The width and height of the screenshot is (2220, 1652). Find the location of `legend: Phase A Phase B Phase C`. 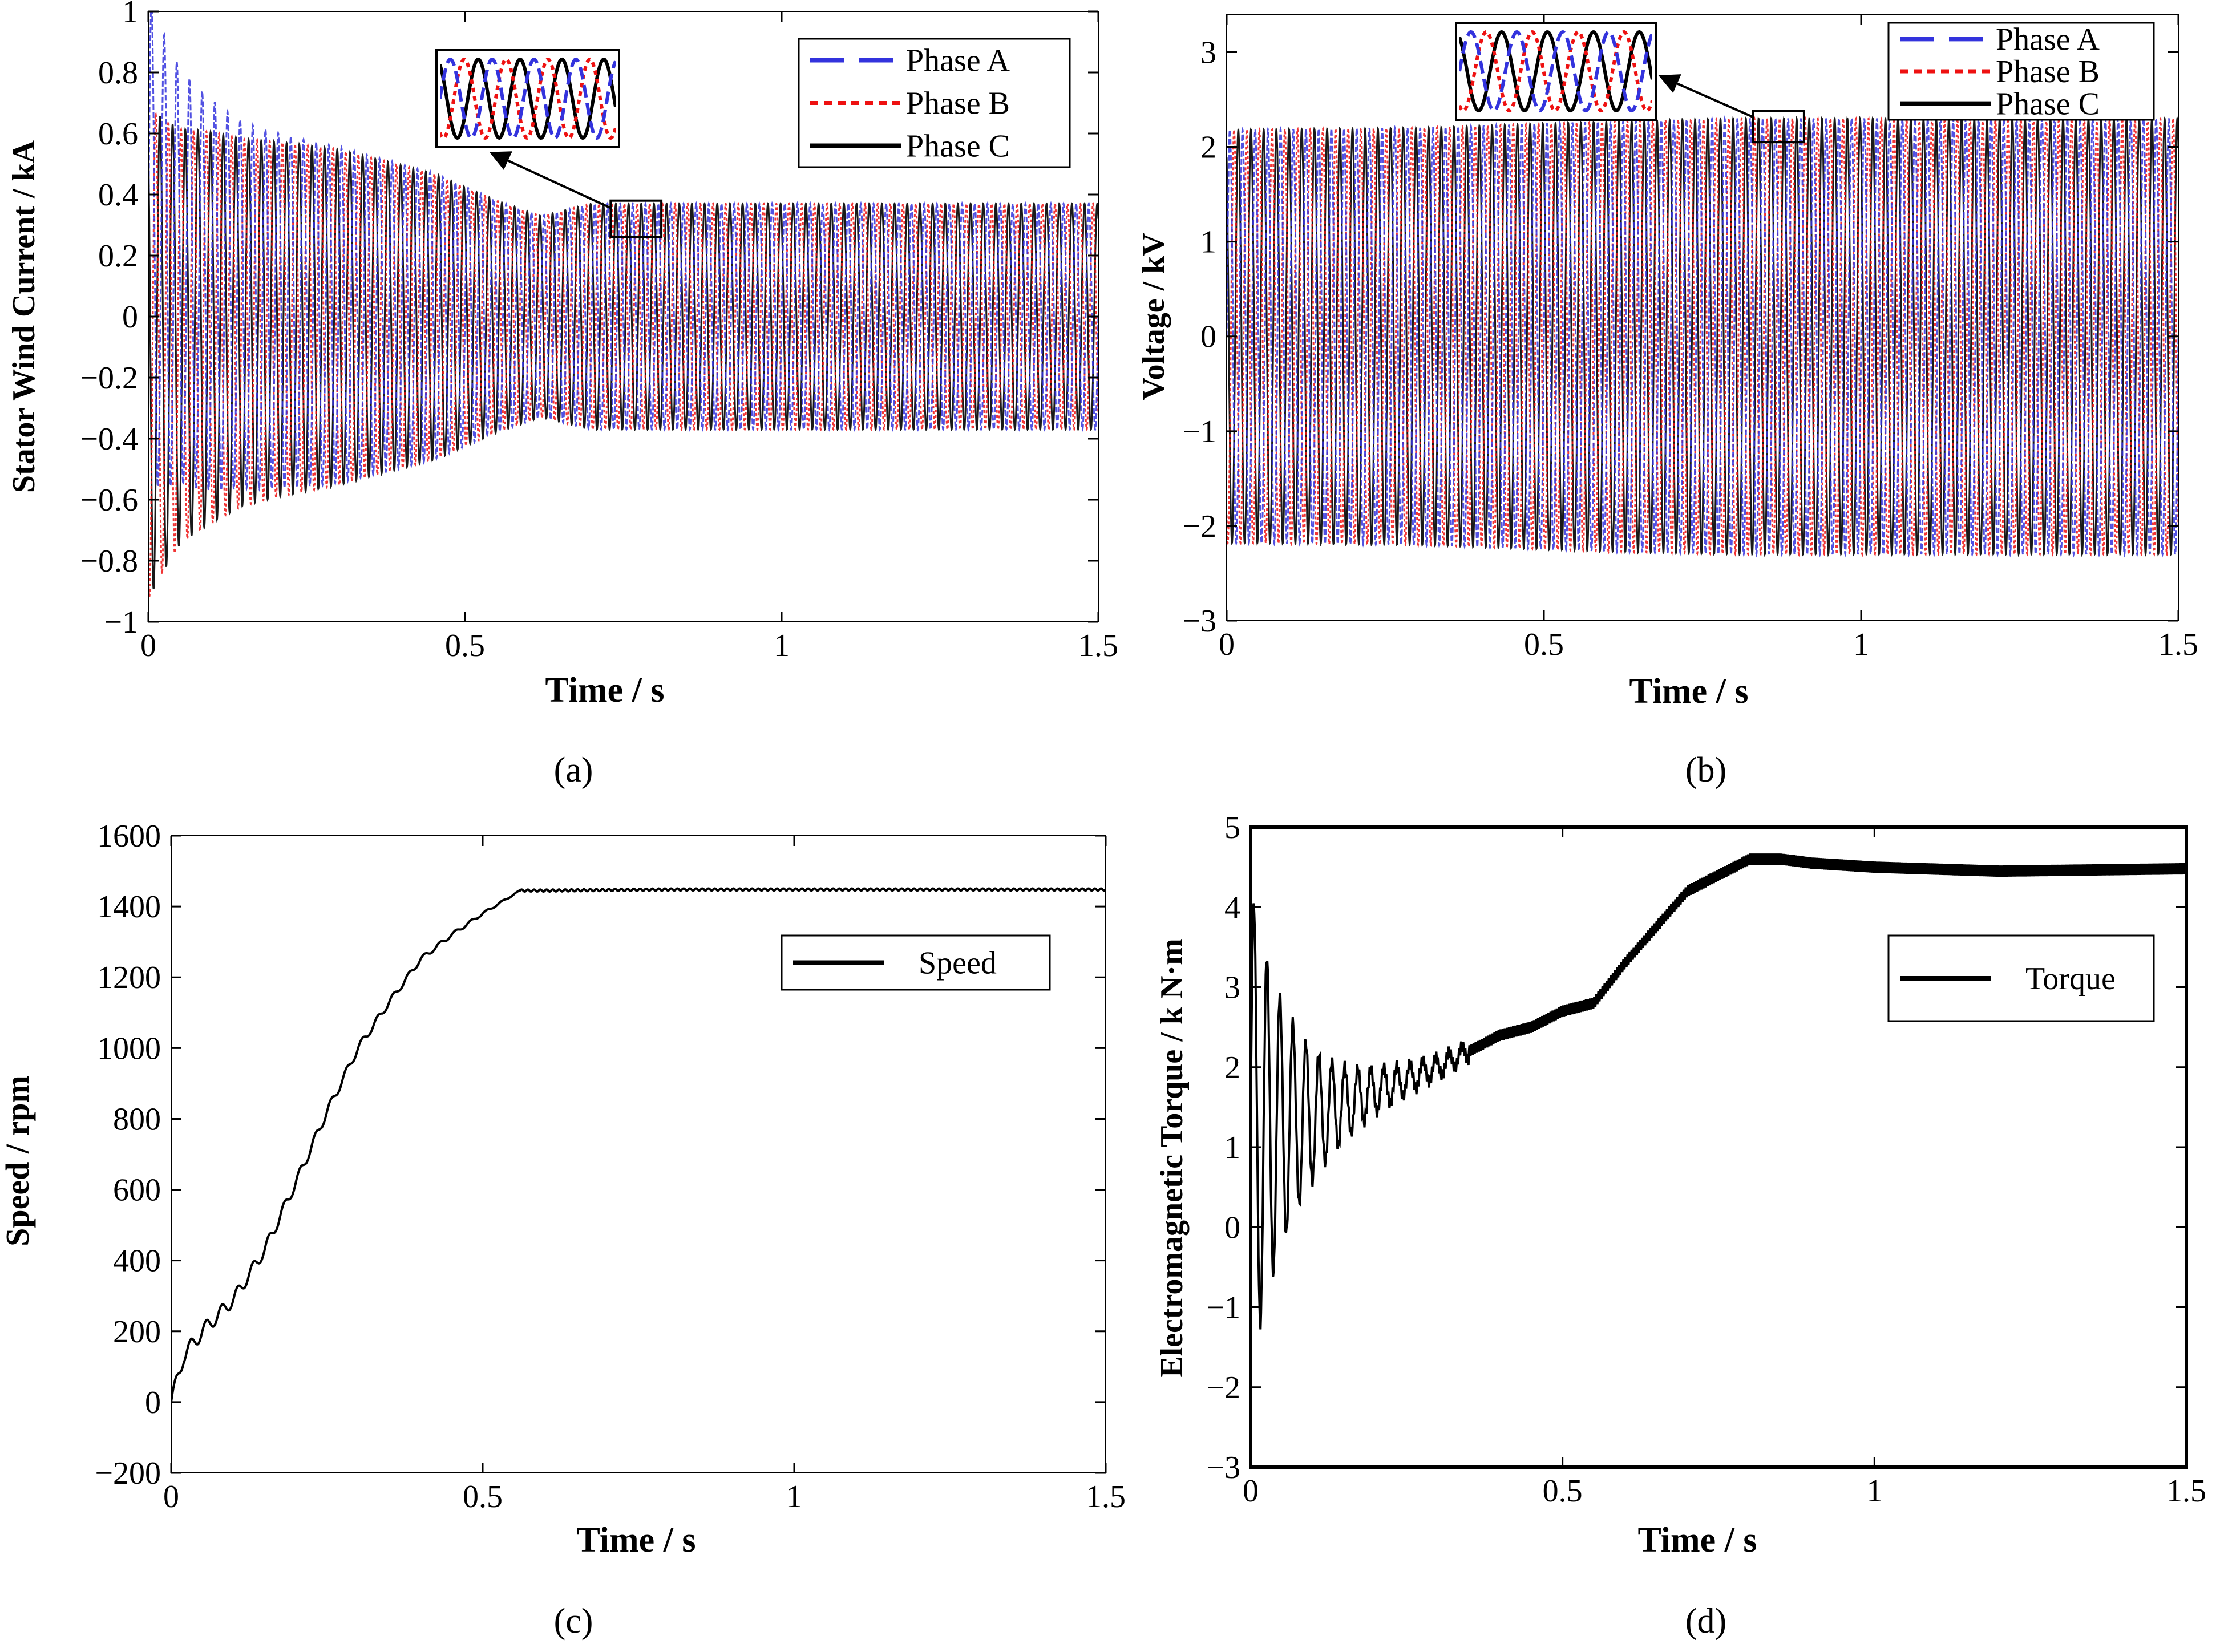

legend: Phase A Phase B Phase C is located at coordinates (935, 103).